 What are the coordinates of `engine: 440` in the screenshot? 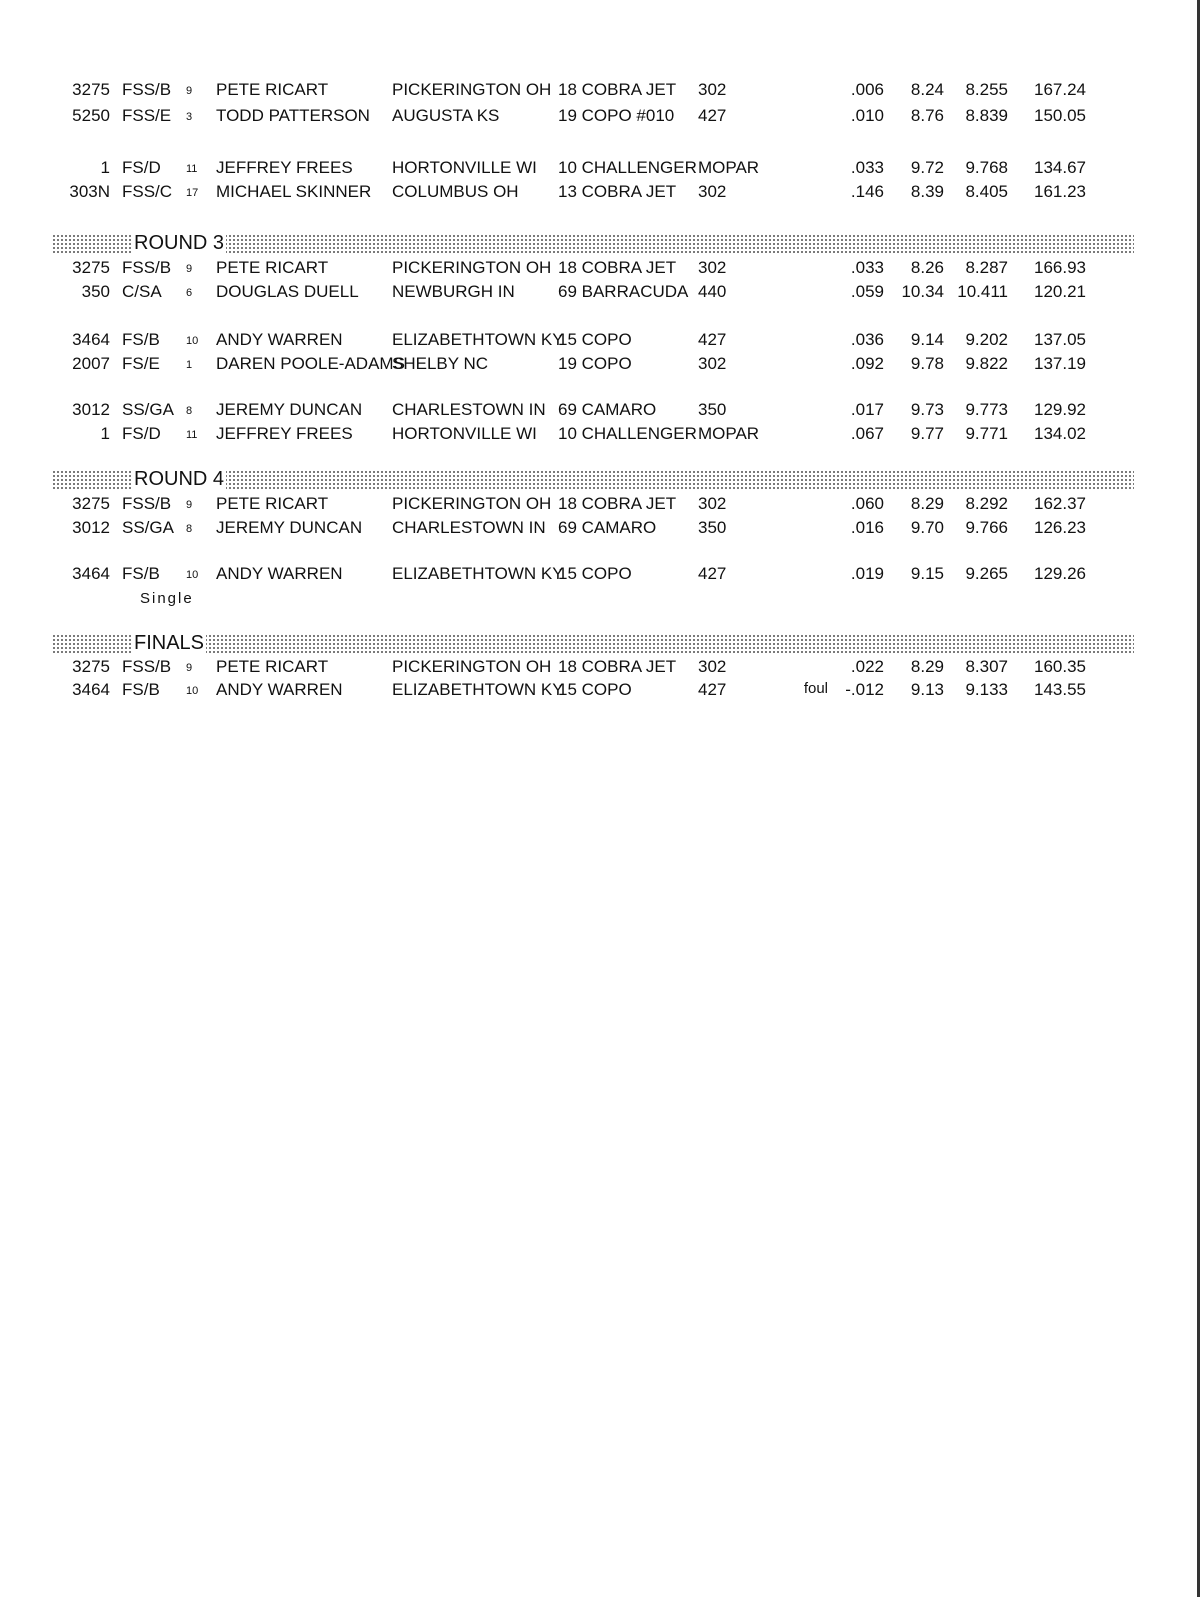 It's located at (712, 291).